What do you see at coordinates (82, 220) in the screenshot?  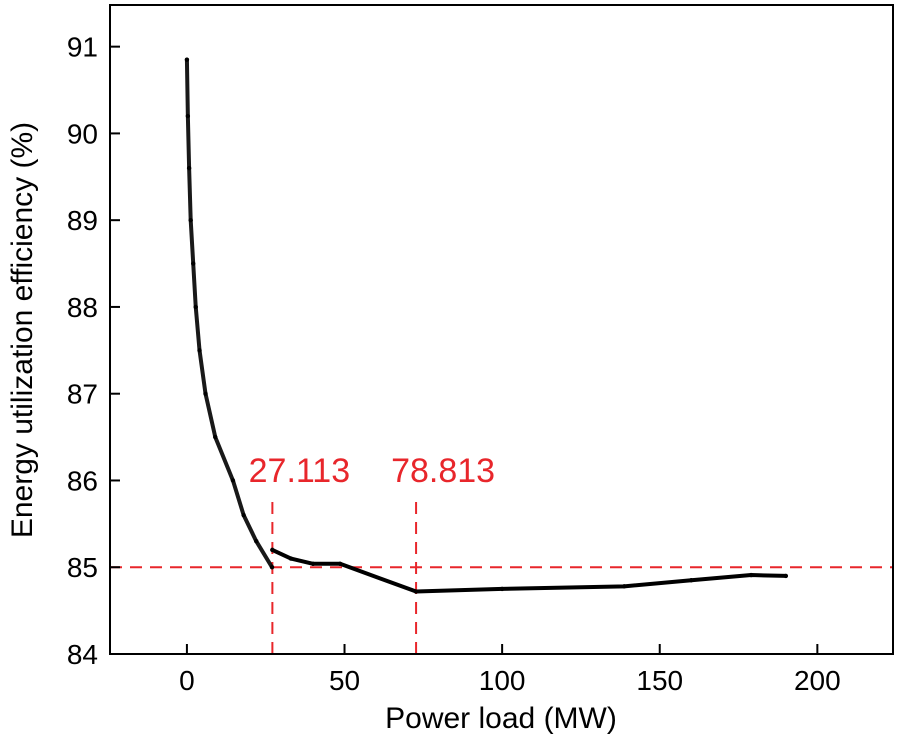 I see `y-tick-label: 89` at bounding box center [82, 220].